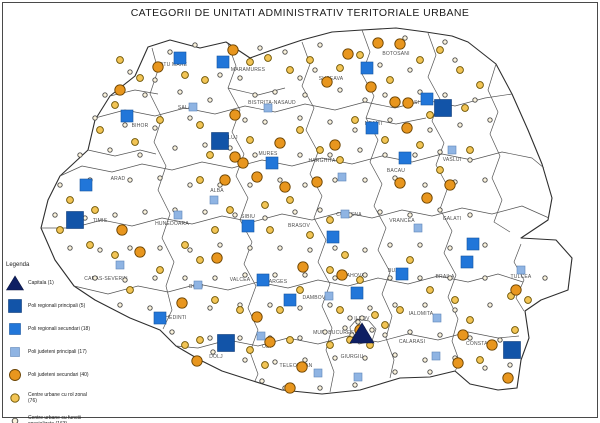  What do you see at coordinates (100, 221) in the screenshot?
I see `county-label: TIMIS` at bounding box center [100, 221].